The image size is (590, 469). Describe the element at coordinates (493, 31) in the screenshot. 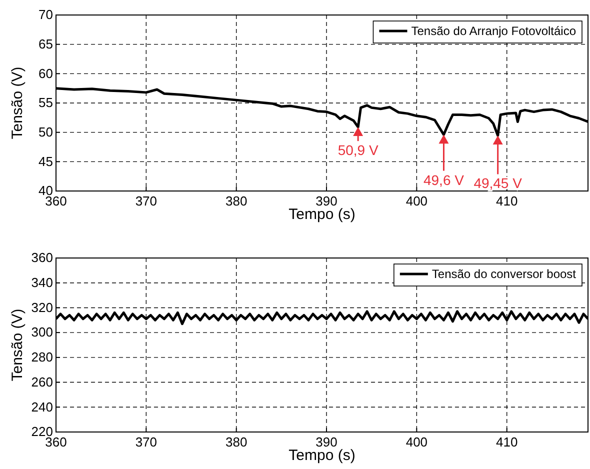

I see `legend-label: Tensão do Arranjo Fotovoltáico` at that location.